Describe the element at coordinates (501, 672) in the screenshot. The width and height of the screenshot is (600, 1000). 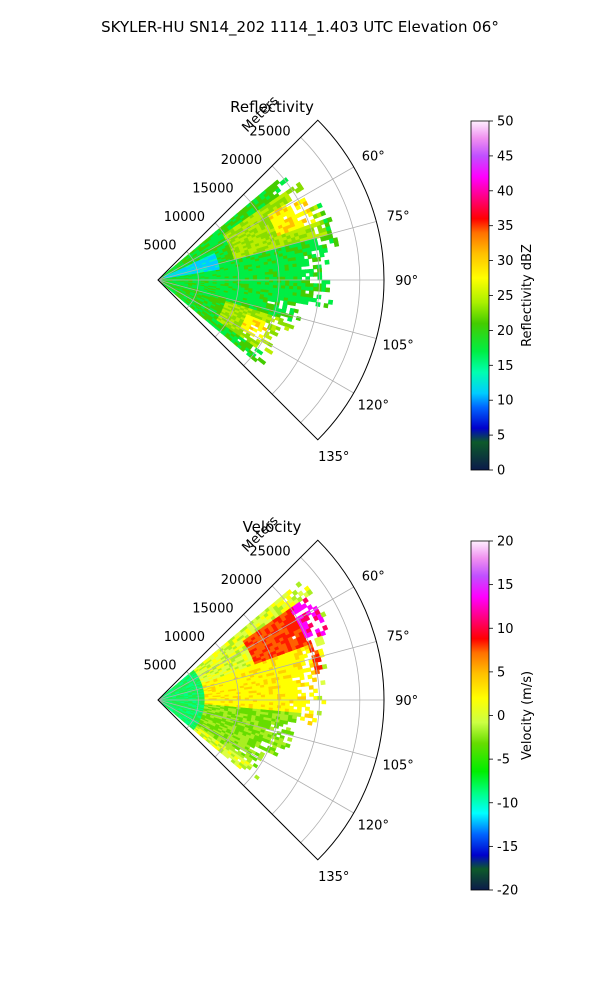
I see `colorbar-tick-label: 5` at that location.